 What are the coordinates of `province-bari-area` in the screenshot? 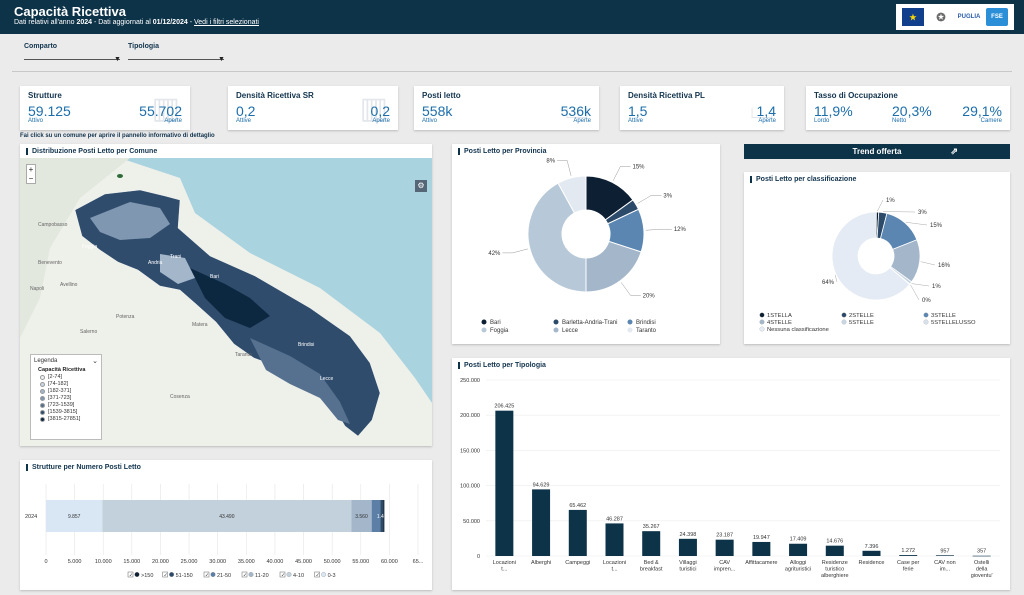 It's located at (230, 298).